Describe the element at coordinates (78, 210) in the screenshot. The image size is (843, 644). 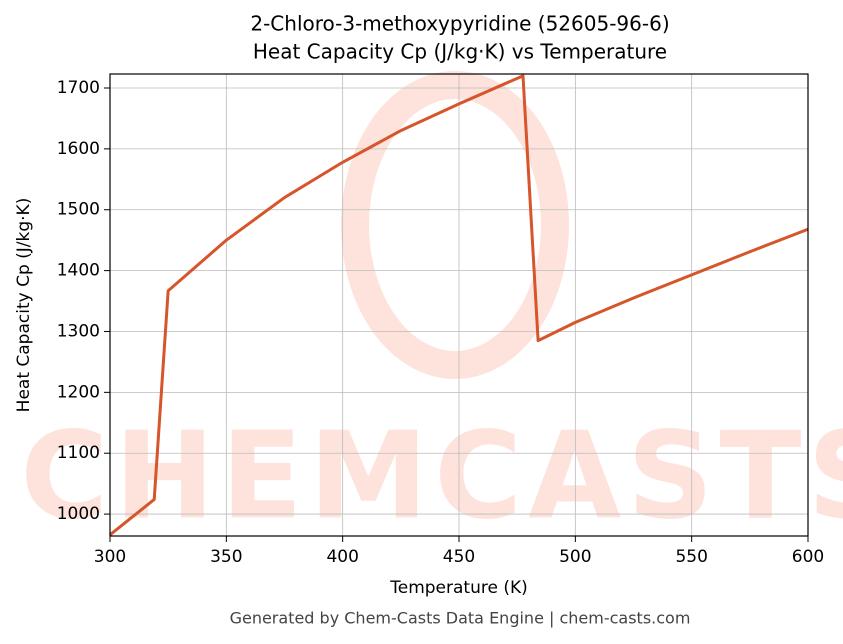
I see `y-tick-label: 1500` at that location.